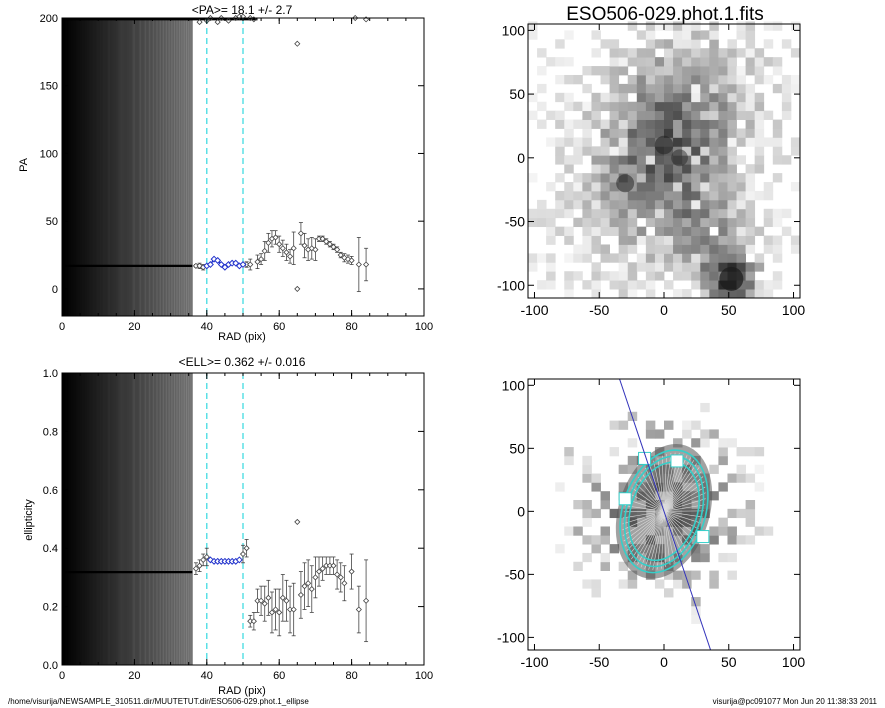  Describe the element at coordinates (653, 492) in the screenshot. I see `isophote-spoke` at that location.